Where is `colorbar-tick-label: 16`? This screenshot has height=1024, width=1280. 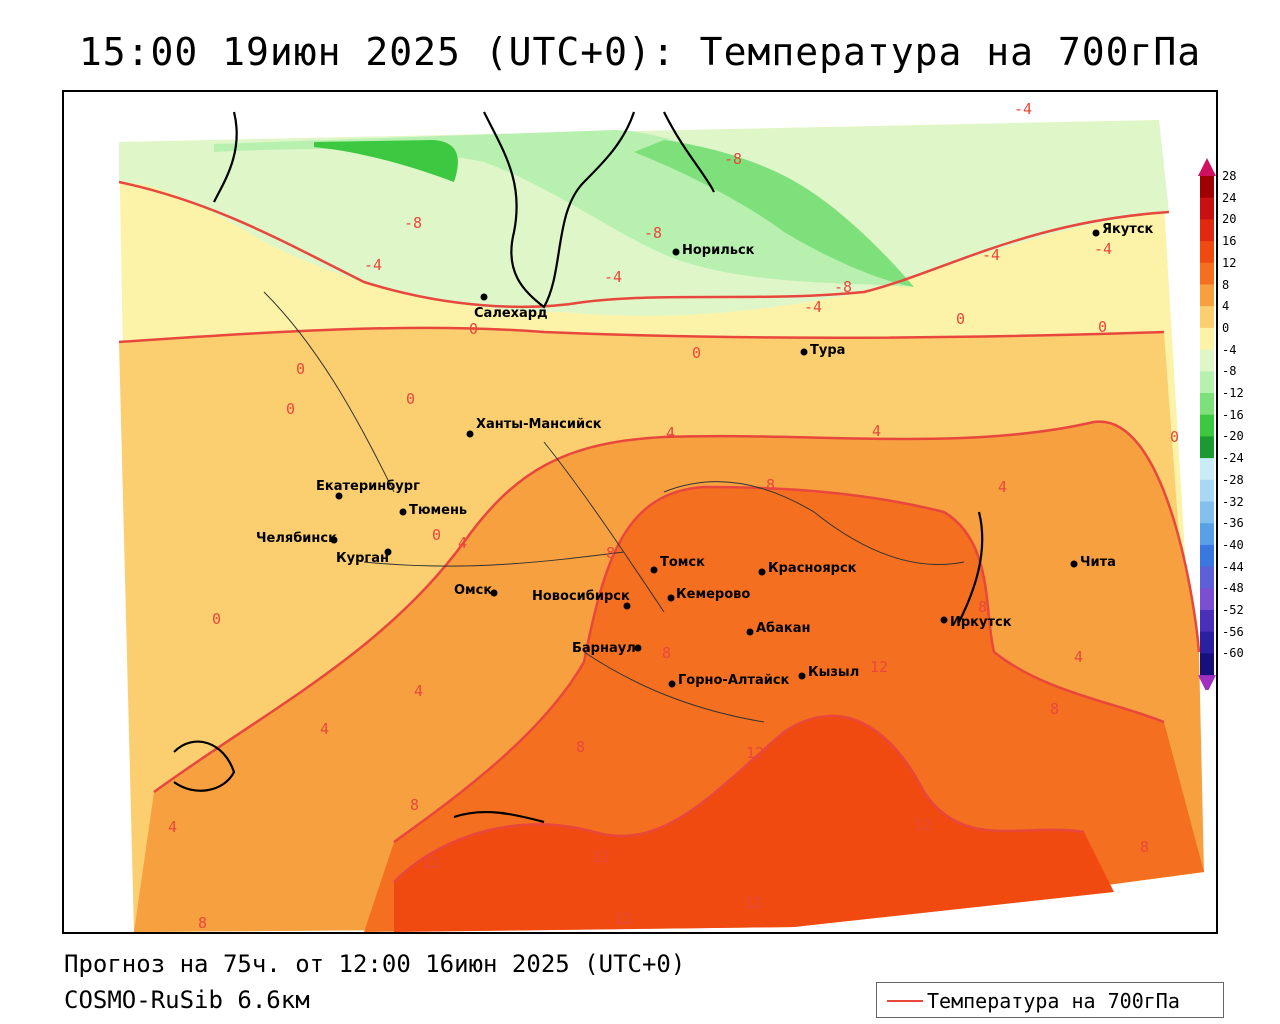 colorbar-tick-label: 16 is located at coordinates (1229, 241).